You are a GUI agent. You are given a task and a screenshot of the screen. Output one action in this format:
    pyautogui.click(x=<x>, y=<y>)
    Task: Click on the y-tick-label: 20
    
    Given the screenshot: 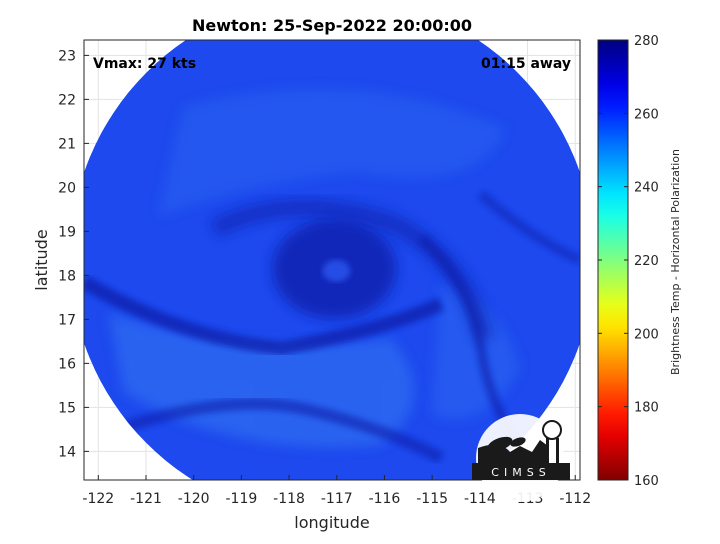 What is the action you would take?
    pyautogui.click(x=67, y=188)
    